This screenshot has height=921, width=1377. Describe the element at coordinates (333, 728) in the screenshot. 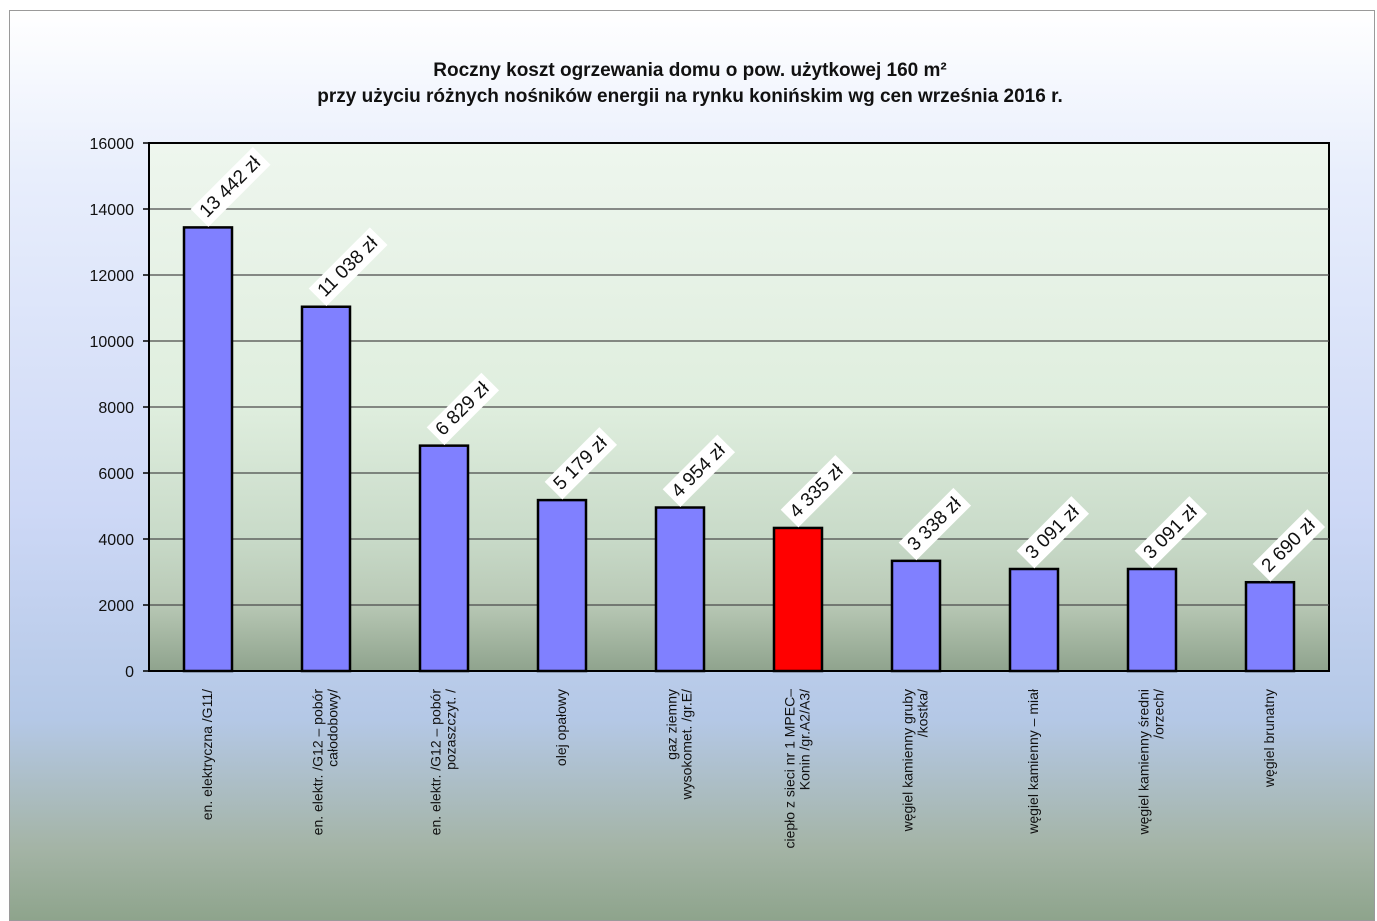

I see `category-label-line: całodobowy/` at that location.